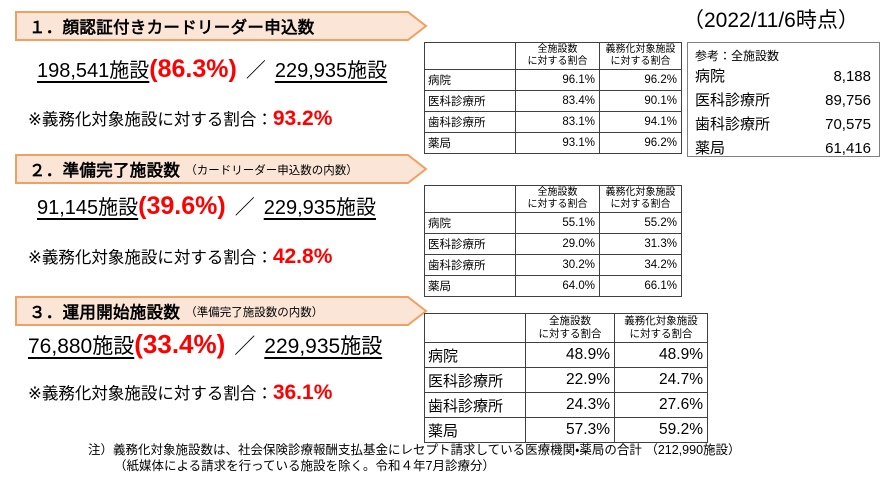 The height and width of the screenshot is (478, 886). I want to click on section-2-subtitle: （カードリーダー申込数の内数）, so click(271, 171).